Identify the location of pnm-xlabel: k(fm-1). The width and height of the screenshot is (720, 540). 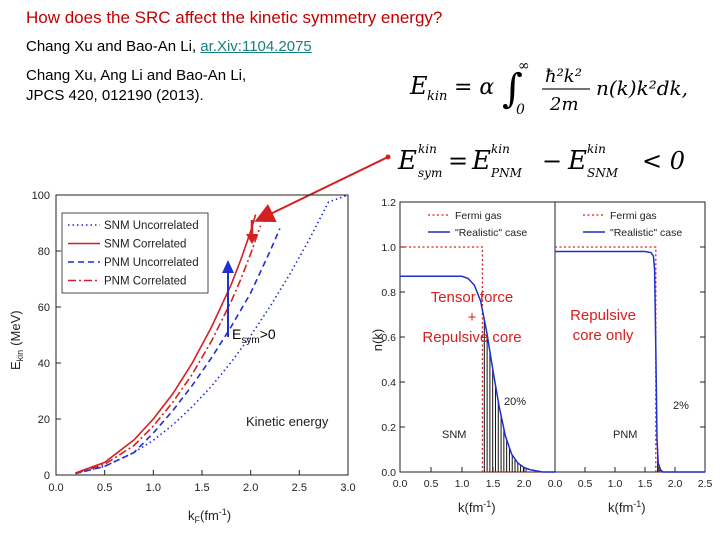
(627, 507).